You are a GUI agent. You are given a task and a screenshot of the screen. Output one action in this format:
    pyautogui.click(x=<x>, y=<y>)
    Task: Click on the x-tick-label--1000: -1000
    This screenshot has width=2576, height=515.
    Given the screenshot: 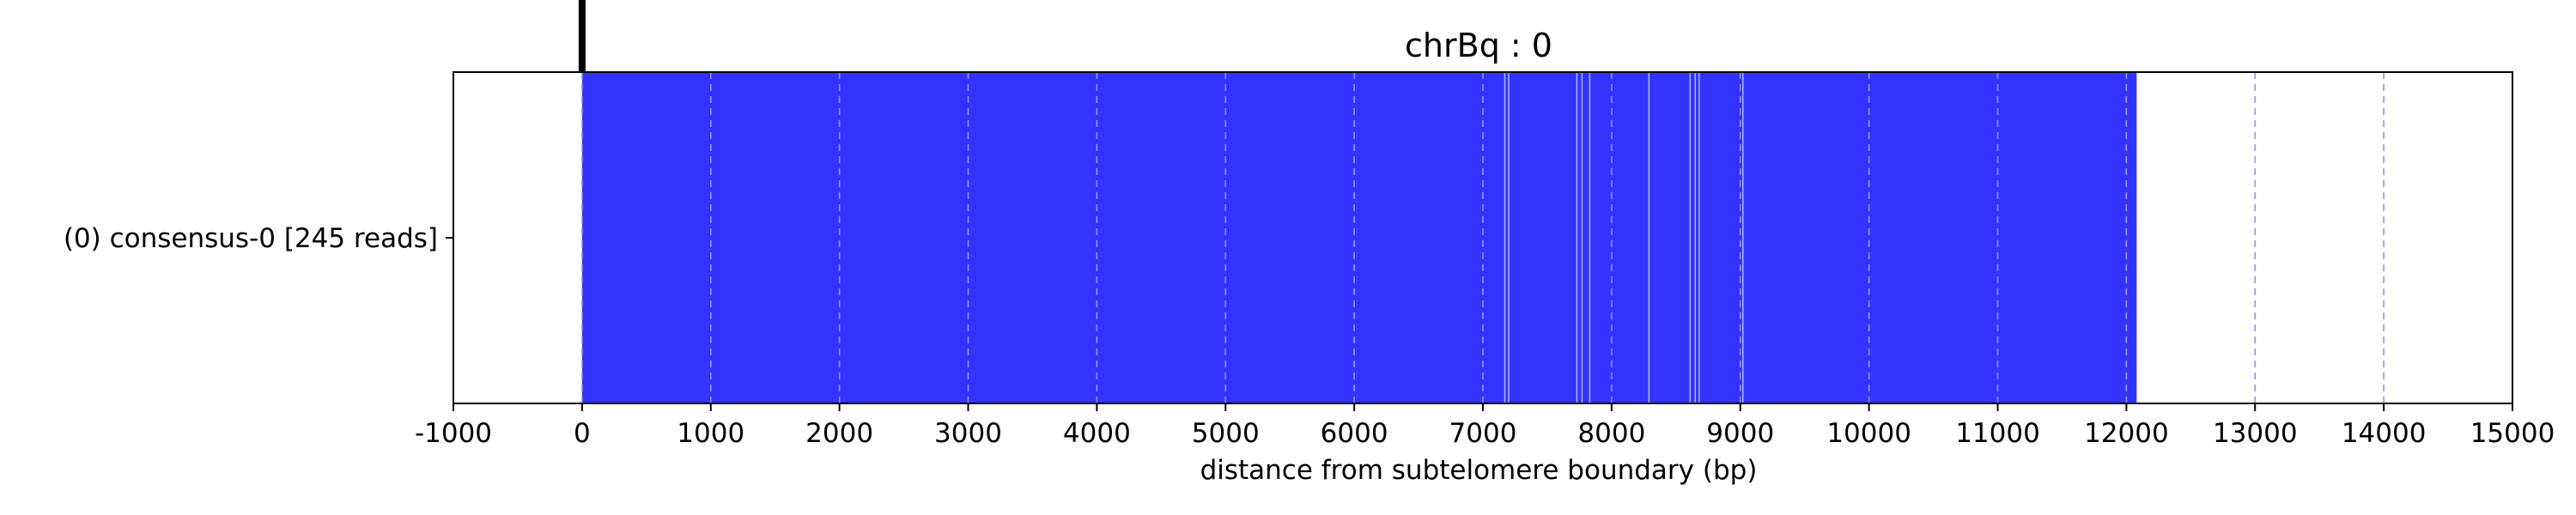 What is the action you would take?
    pyautogui.click(x=453, y=433)
    